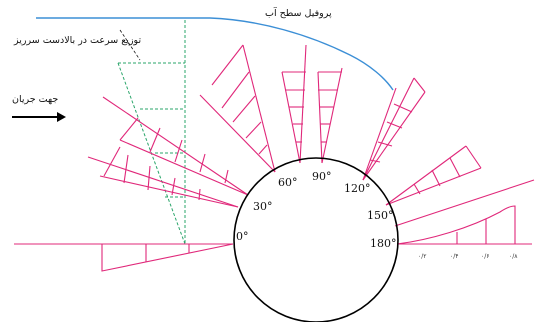 The image size is (542, 322). I want to click on scale-tick-2: ۰/۴, so click(454, 256).